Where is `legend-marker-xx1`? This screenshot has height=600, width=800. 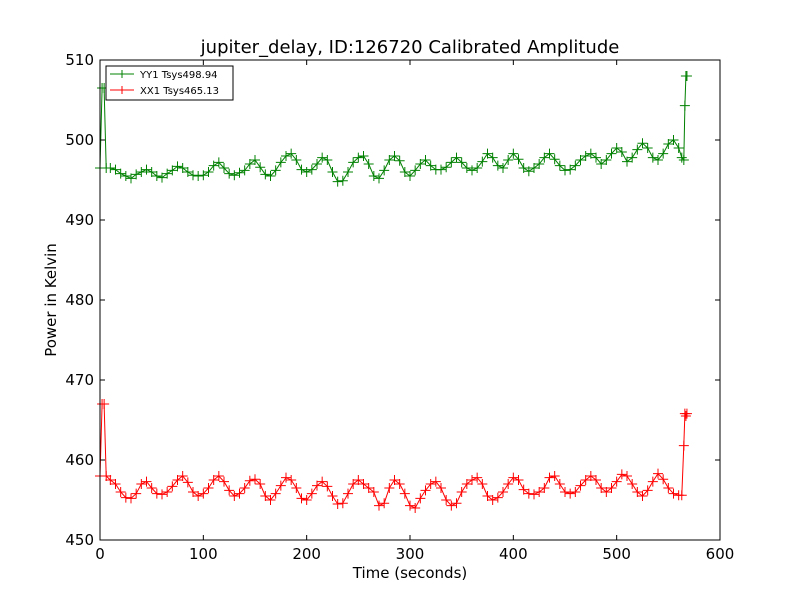 legend-marker-xx1 is located at coordinates (122, 90).